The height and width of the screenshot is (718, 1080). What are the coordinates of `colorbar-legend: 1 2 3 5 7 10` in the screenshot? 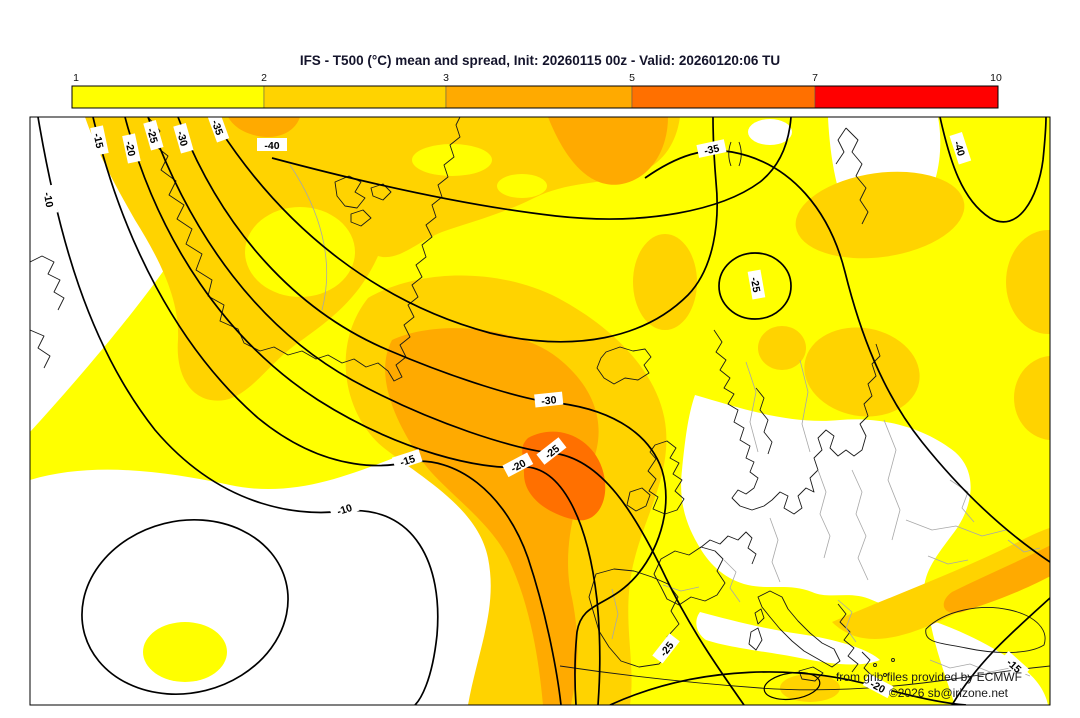 It's located at (536, 90).